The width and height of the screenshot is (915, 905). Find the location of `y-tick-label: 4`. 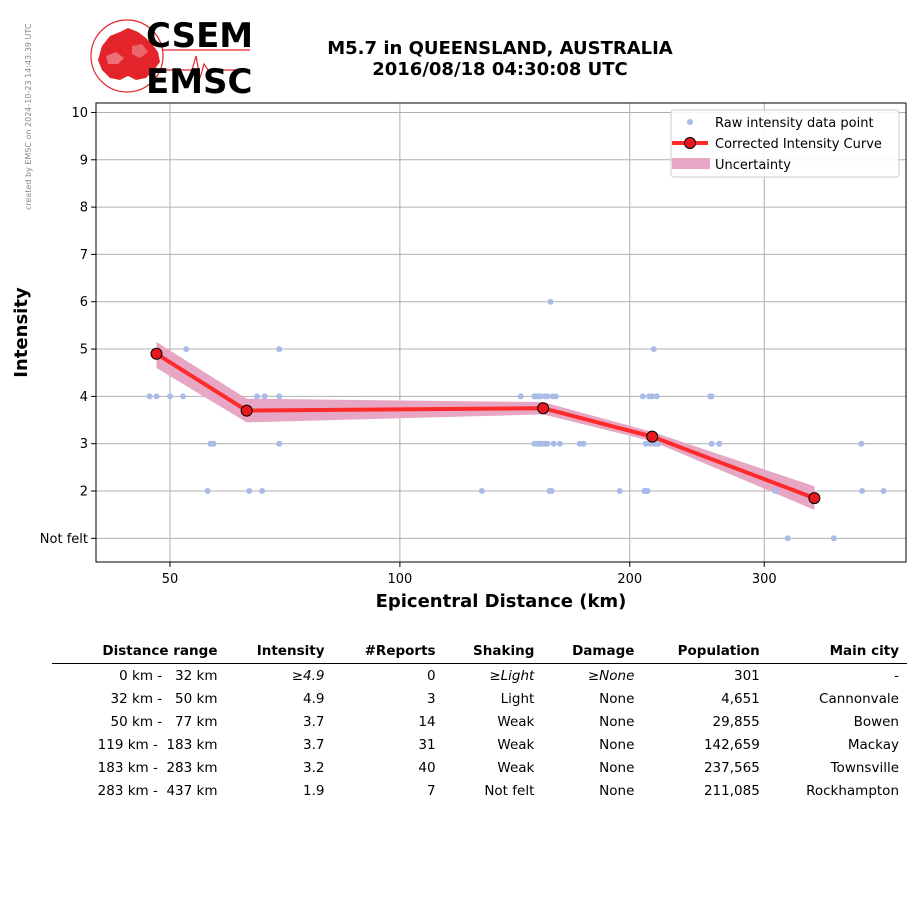

y-tick-label: 4 is located at coordinates (84, 397).